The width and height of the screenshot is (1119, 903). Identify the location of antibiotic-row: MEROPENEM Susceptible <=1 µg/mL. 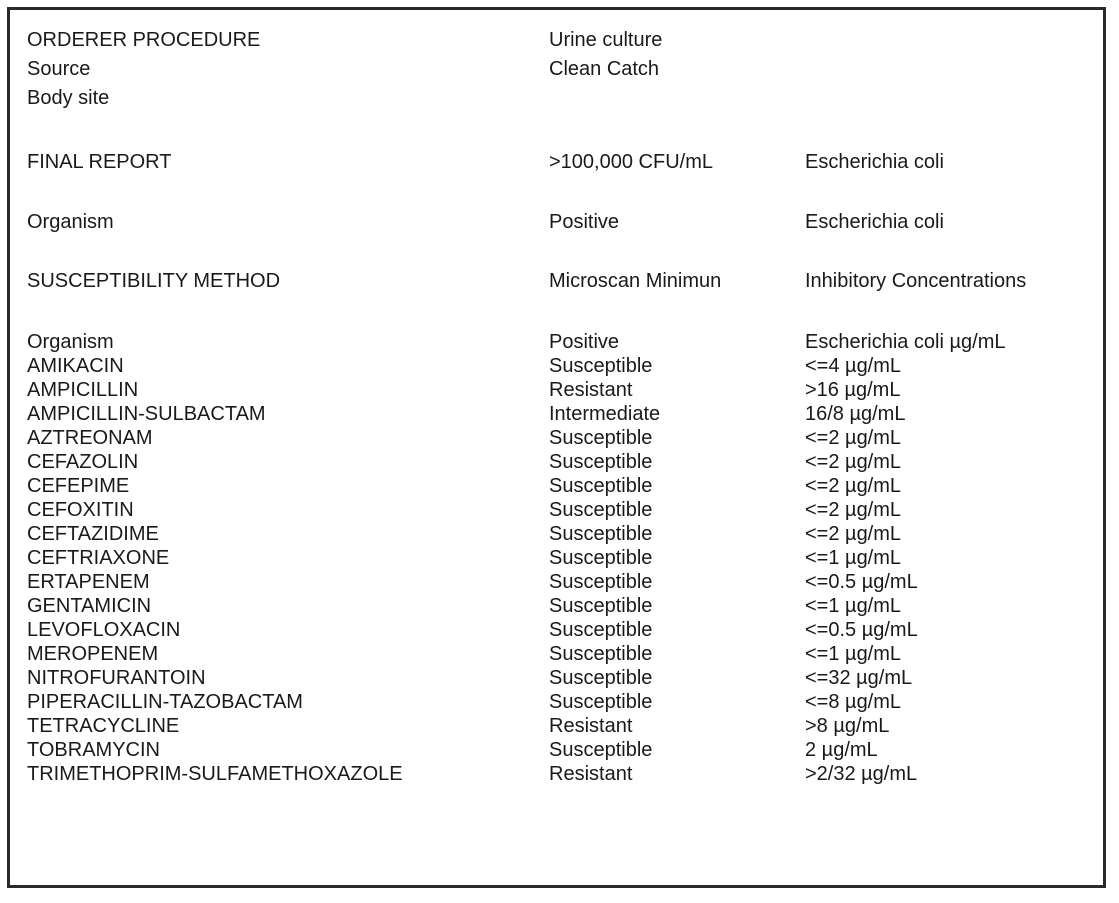
(556, 654).